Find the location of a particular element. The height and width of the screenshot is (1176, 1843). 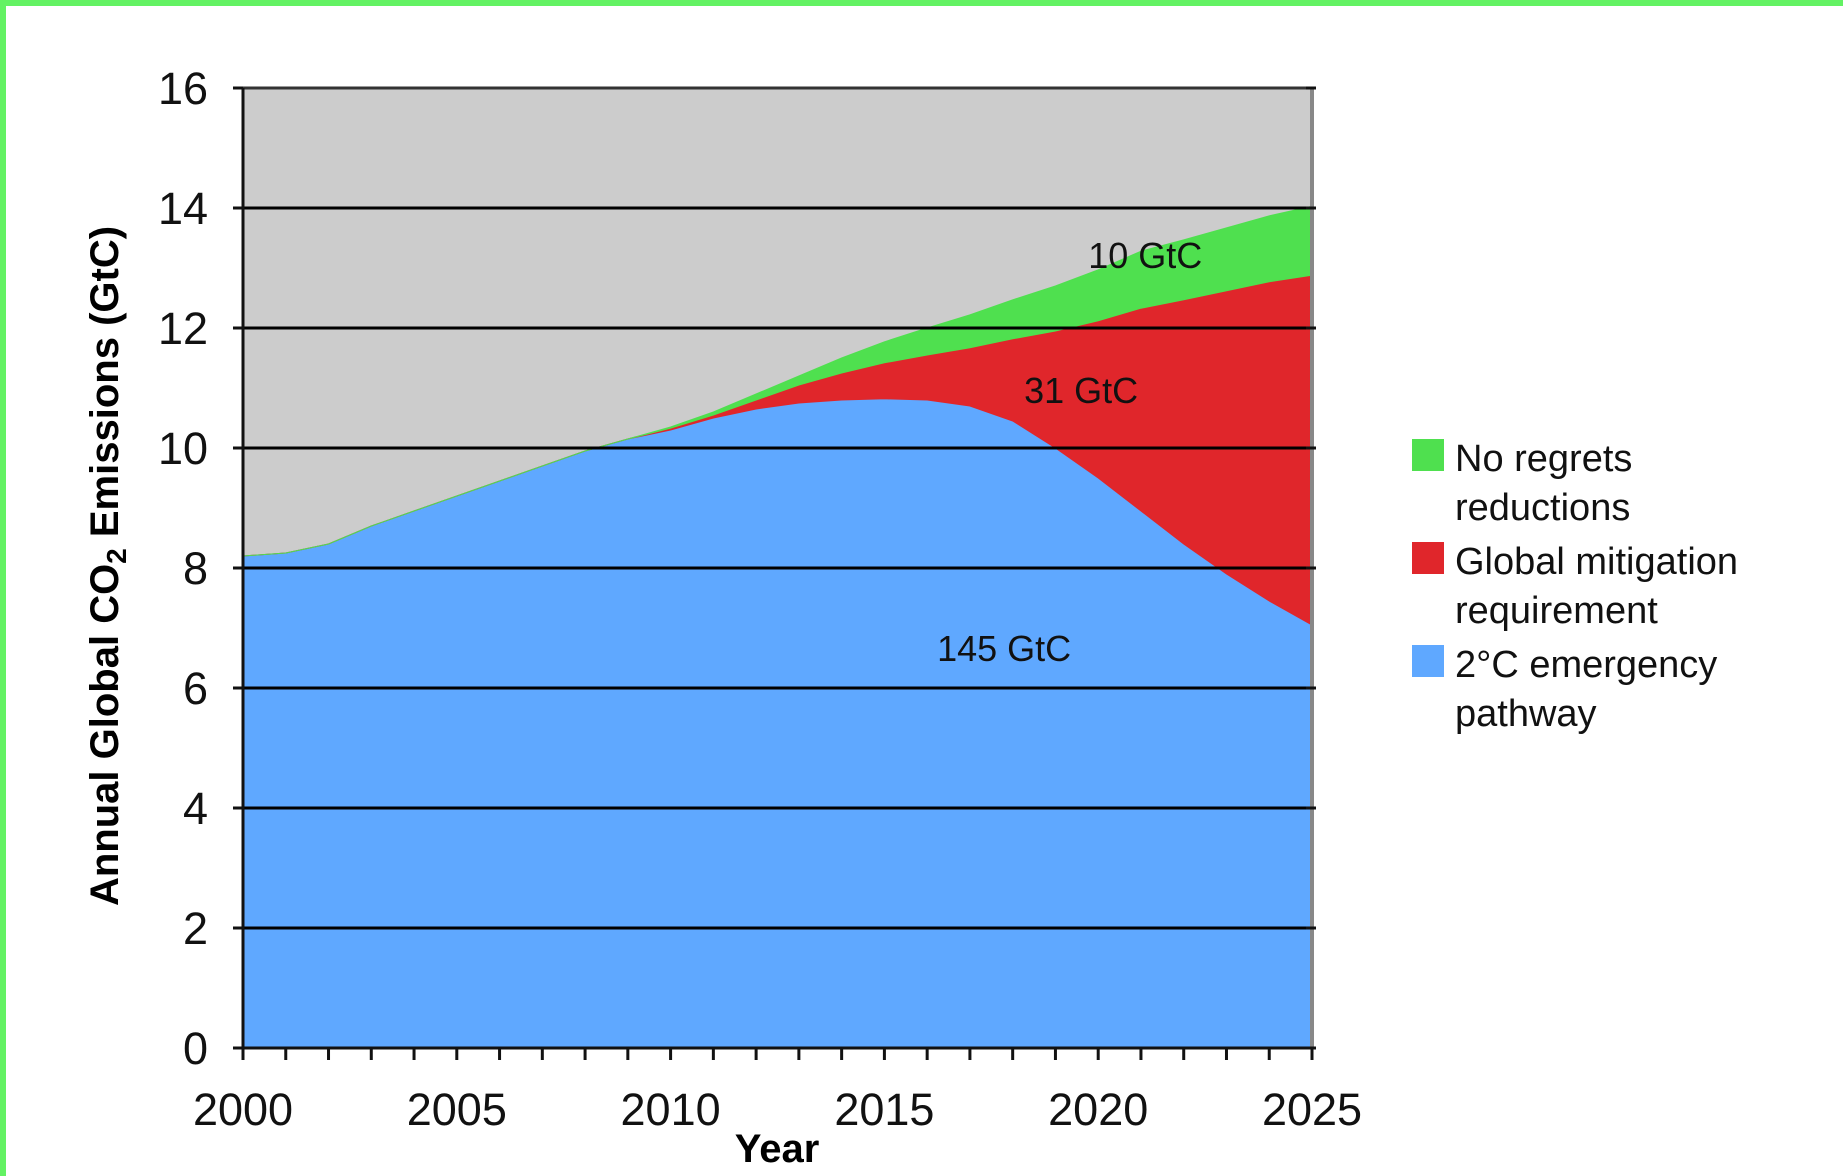

y-tick-label: 4 is located at coordinates (195, 808).